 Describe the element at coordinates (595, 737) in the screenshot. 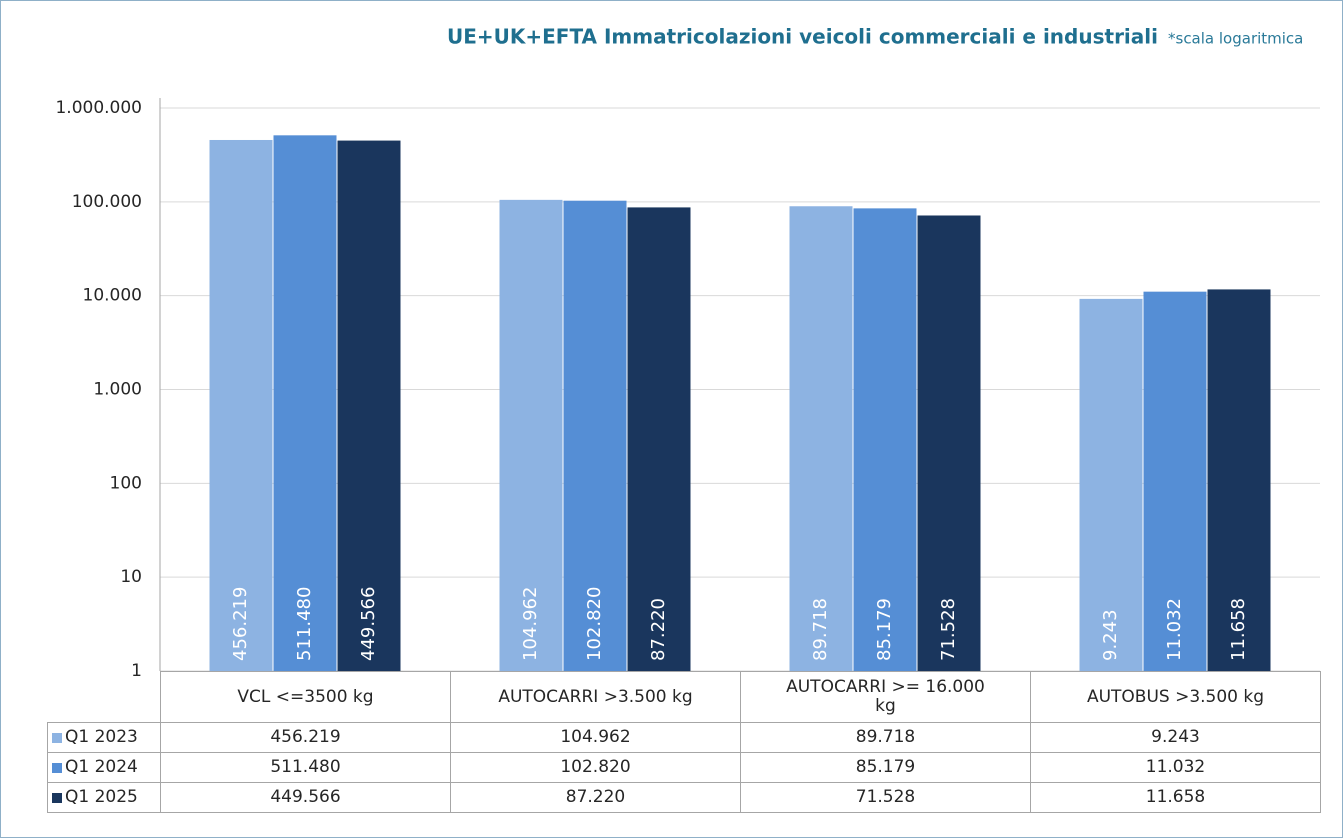

I see `table-cell: 104.962` at that location.